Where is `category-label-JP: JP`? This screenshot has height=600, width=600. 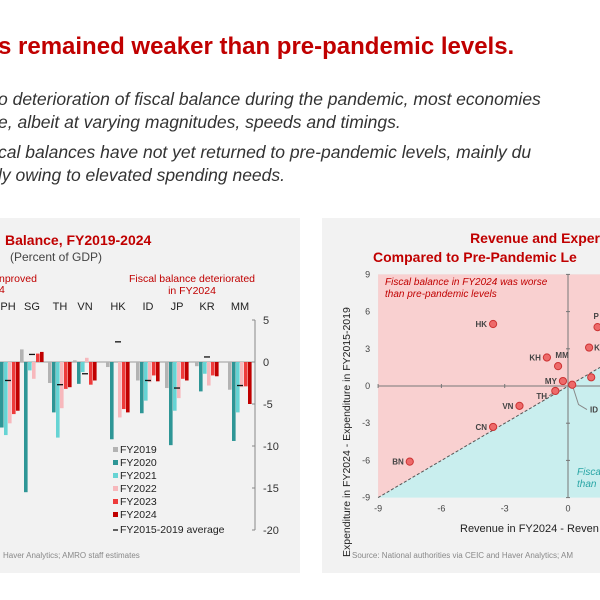 category-label-JP: JP is located at coordinates (177, 307).